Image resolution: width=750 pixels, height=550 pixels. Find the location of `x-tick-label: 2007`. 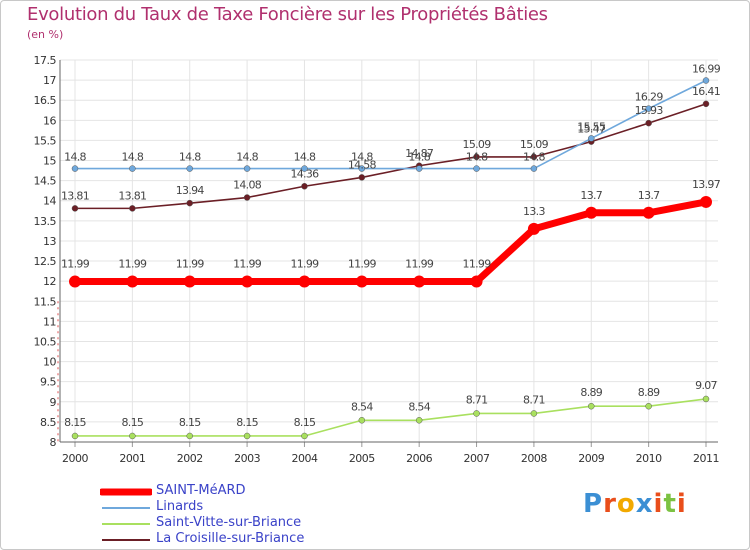

x-tick-label: 2007 is located at coordinates (477, 458).